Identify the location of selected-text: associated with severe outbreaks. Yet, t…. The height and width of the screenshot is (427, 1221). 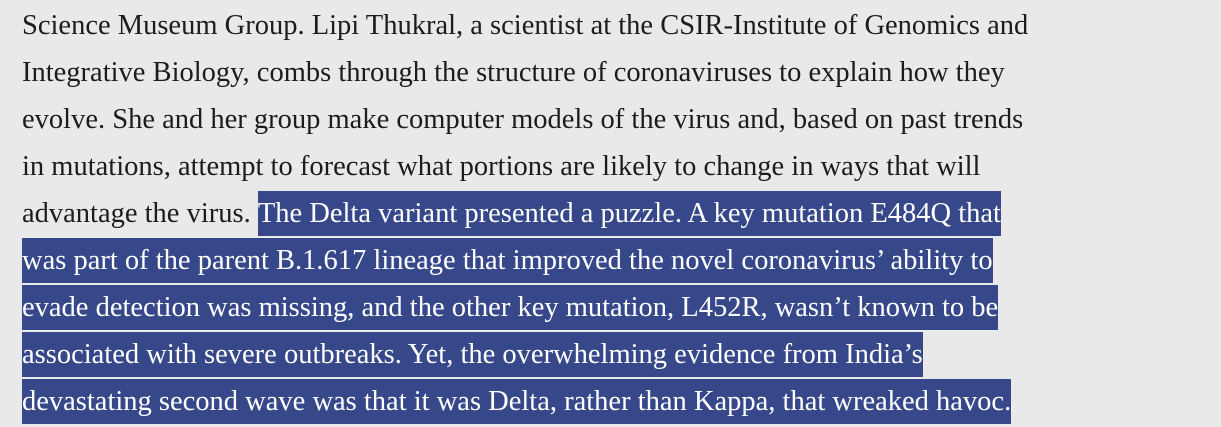
(472, 354).